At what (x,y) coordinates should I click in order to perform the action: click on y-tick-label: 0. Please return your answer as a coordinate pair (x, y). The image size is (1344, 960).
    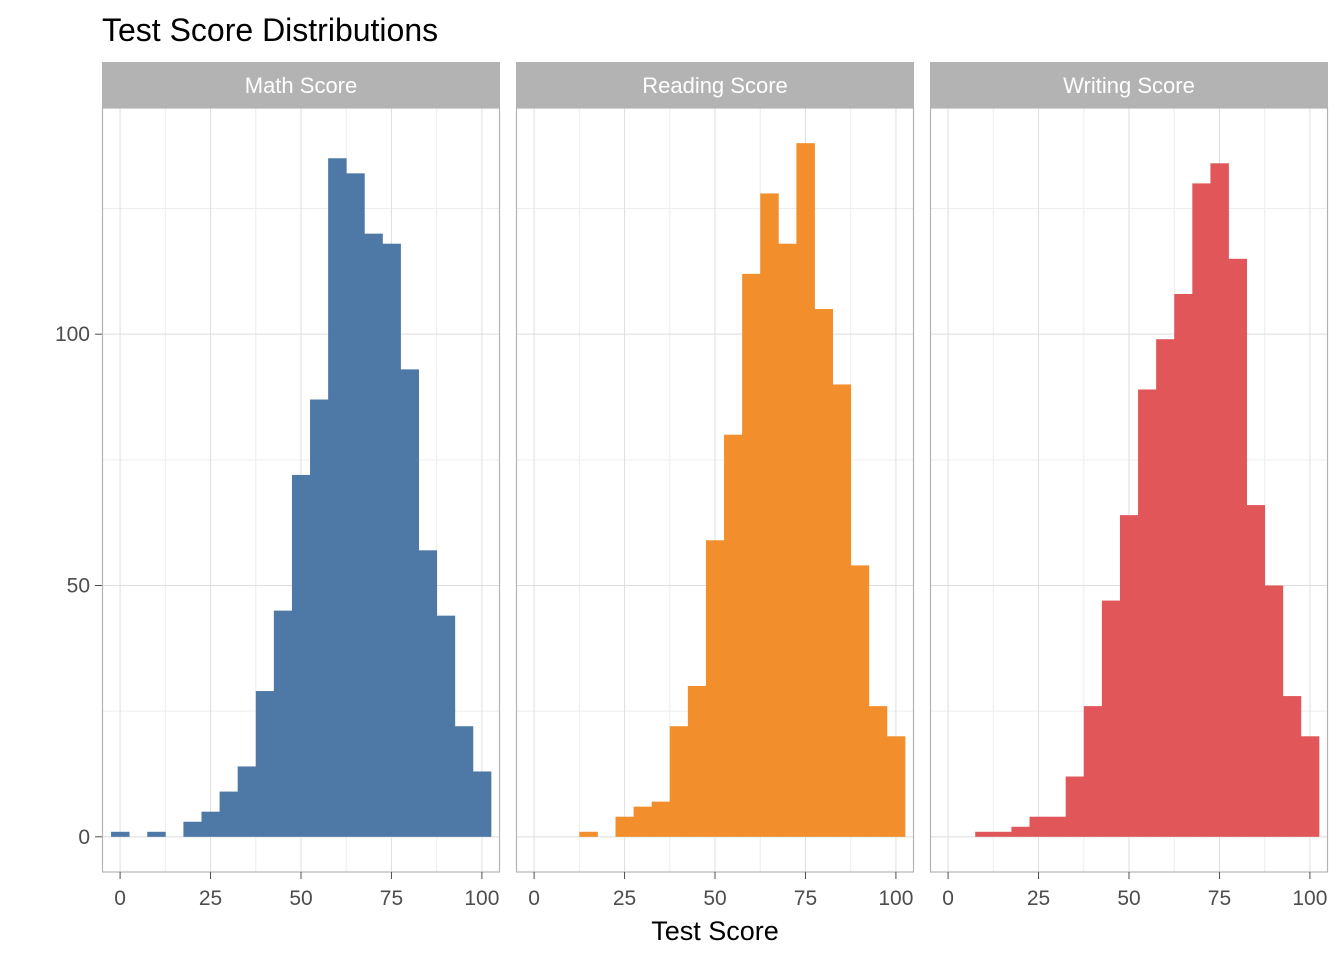
    Looking at the image, I should click on (84, 837).